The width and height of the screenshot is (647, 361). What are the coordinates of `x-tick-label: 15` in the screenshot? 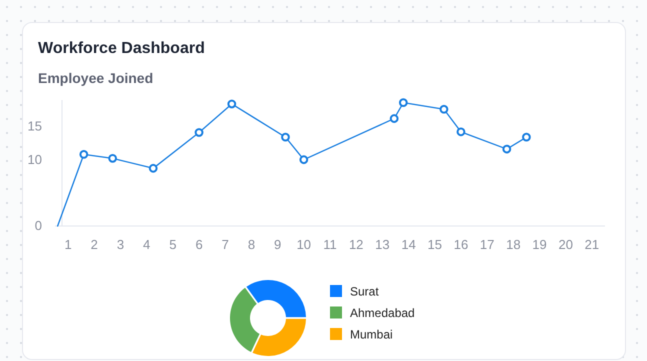 It's located at (435, 244).